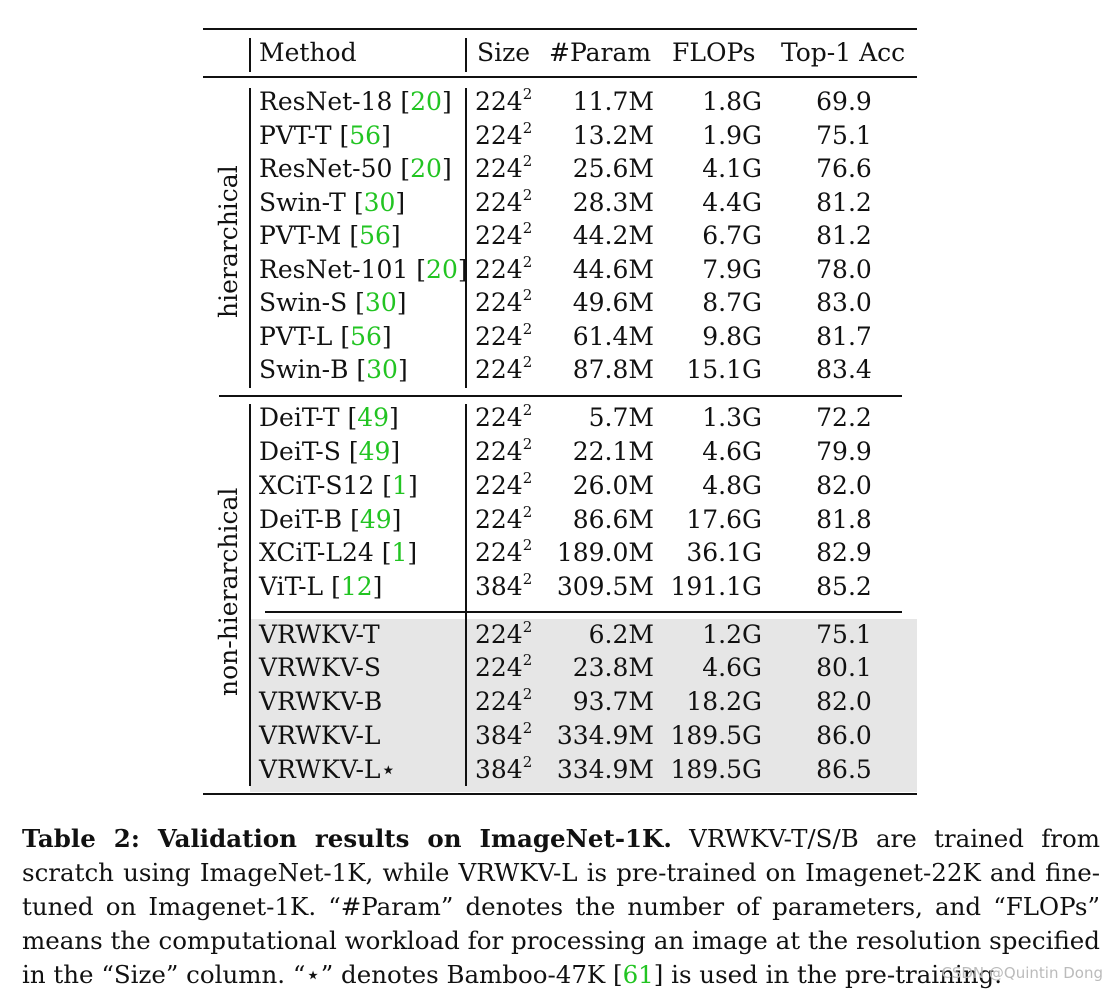 The image size is (1115, 992). What do you see at coordinates (724, 552) in the screenshot?
I see `table-cell-flops: 36.1G` at bounding box center [724, 552].